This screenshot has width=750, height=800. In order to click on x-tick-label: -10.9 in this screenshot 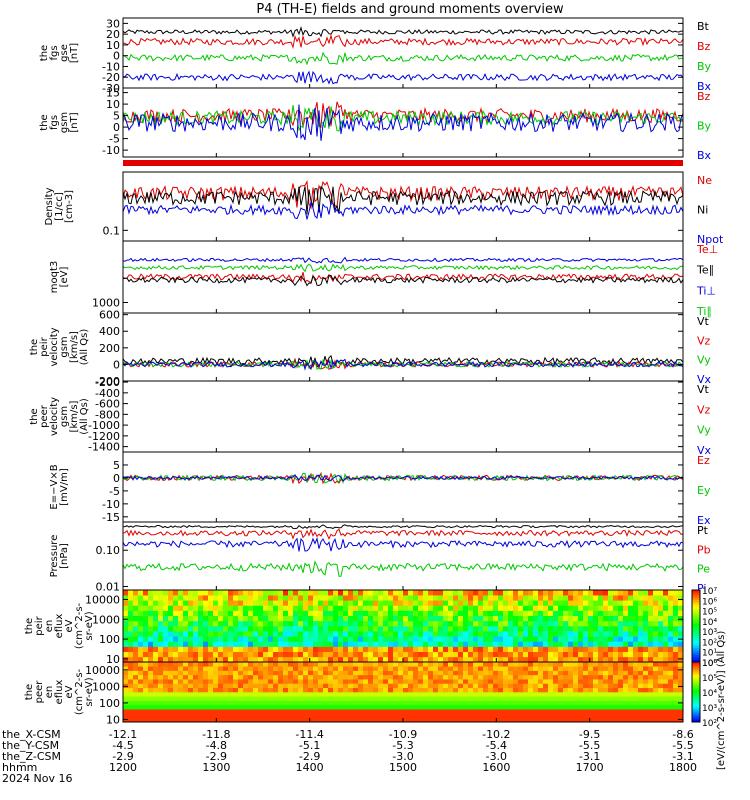, I will do `click(403, 734)`.